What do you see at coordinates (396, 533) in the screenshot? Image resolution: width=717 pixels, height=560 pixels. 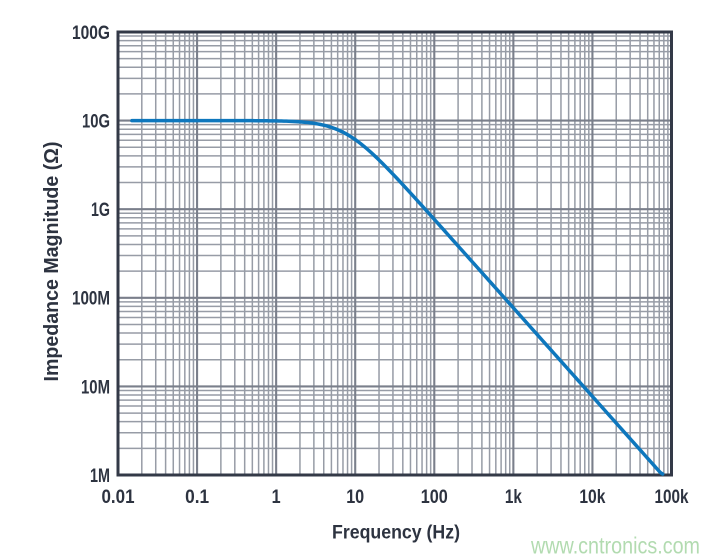 I see `svg-text: Frequency (Hz)` at bounding box center [396, 533].